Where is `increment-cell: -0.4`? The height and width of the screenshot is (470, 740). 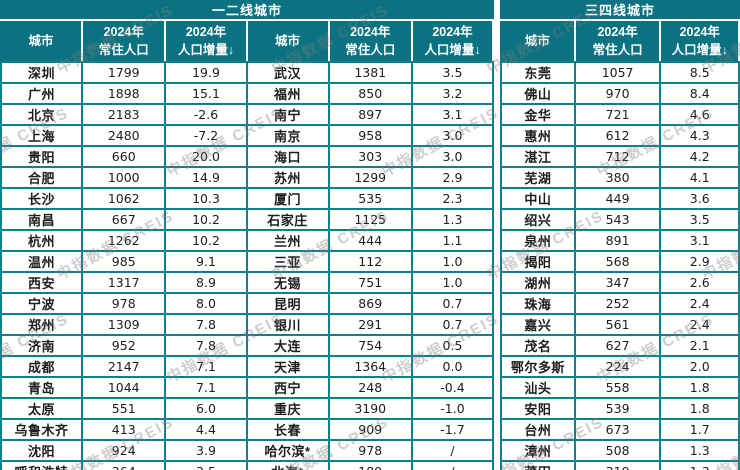 increment-cell: -0.4 is located at coordinates (452, 387).